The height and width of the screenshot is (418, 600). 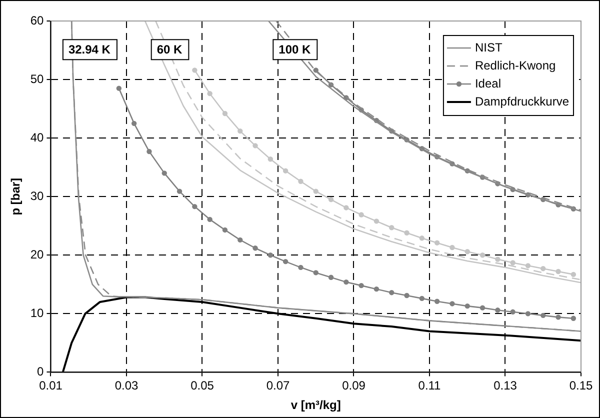 What do you see at coordinates (295, 49) in the screenshot?
I see `annotation: 100 K` at bounding box center [295, 49].